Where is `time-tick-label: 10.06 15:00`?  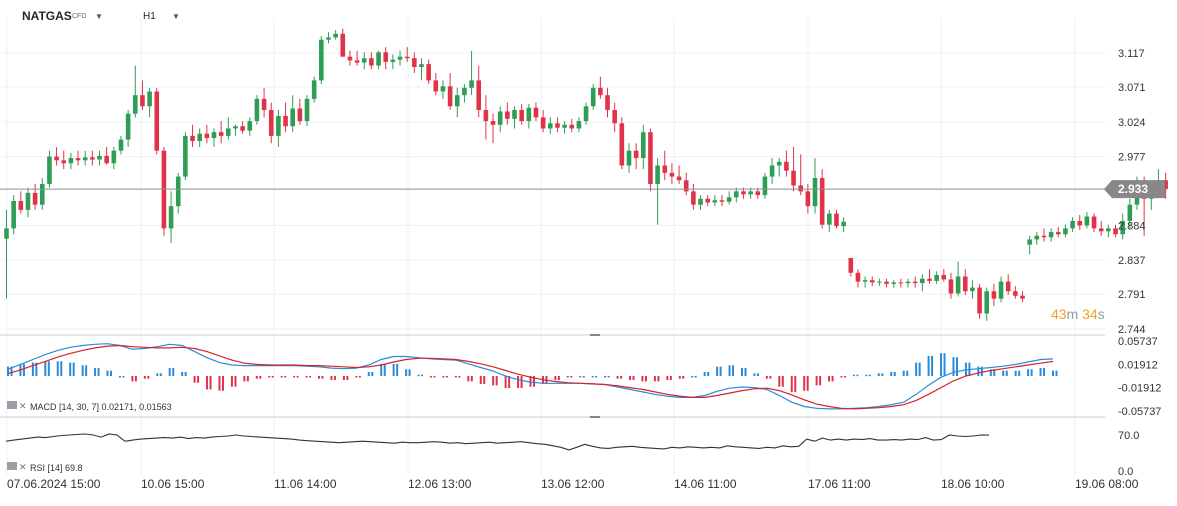 time-tick-label: 10.06 15:00 is located at coordinates (173, 484).